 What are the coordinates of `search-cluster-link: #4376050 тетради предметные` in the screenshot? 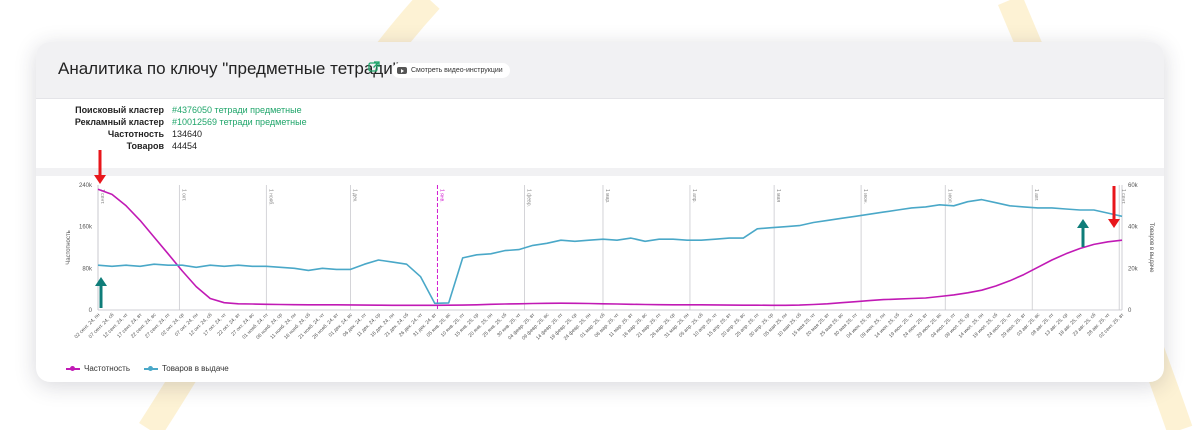 It's located at (237, 110).